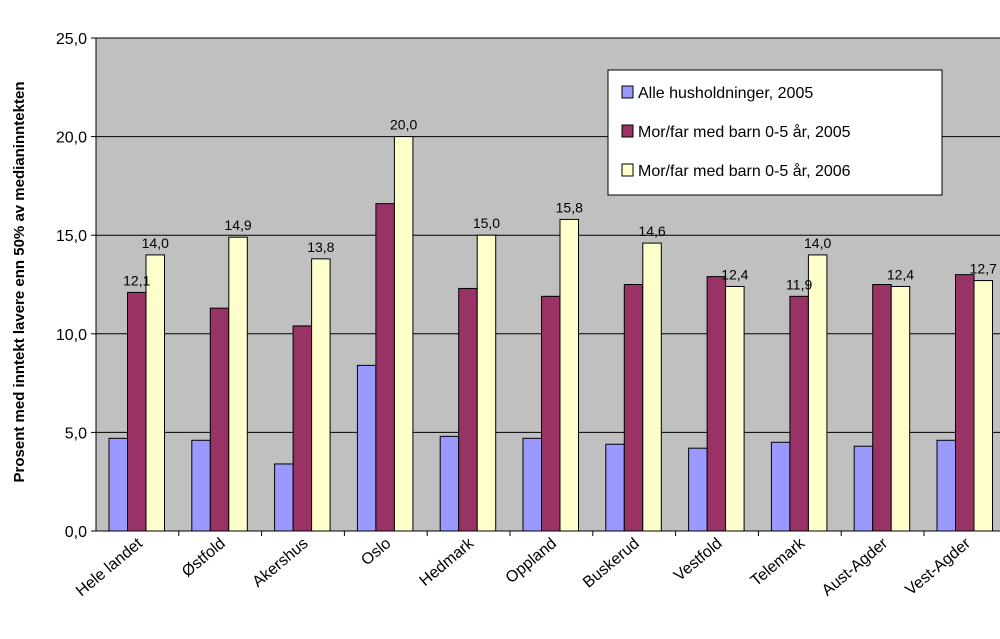  What do you see at coordinates (376, 552) in the screenshot?
I see `x-tick-label: Oslo` at bounding box center [376, 552].